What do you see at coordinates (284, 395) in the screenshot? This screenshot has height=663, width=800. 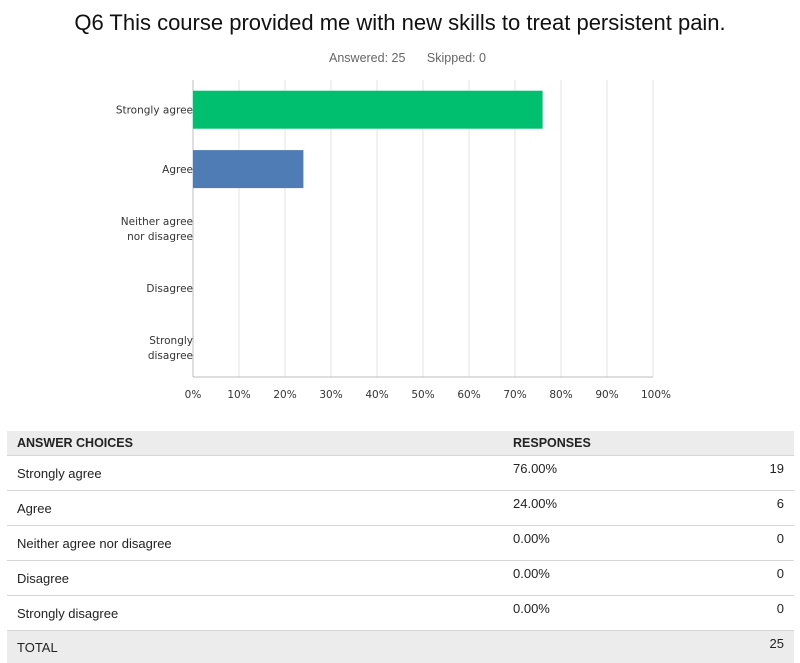 I see `x-tick-label: 20%` at bounding box center [284, 395].